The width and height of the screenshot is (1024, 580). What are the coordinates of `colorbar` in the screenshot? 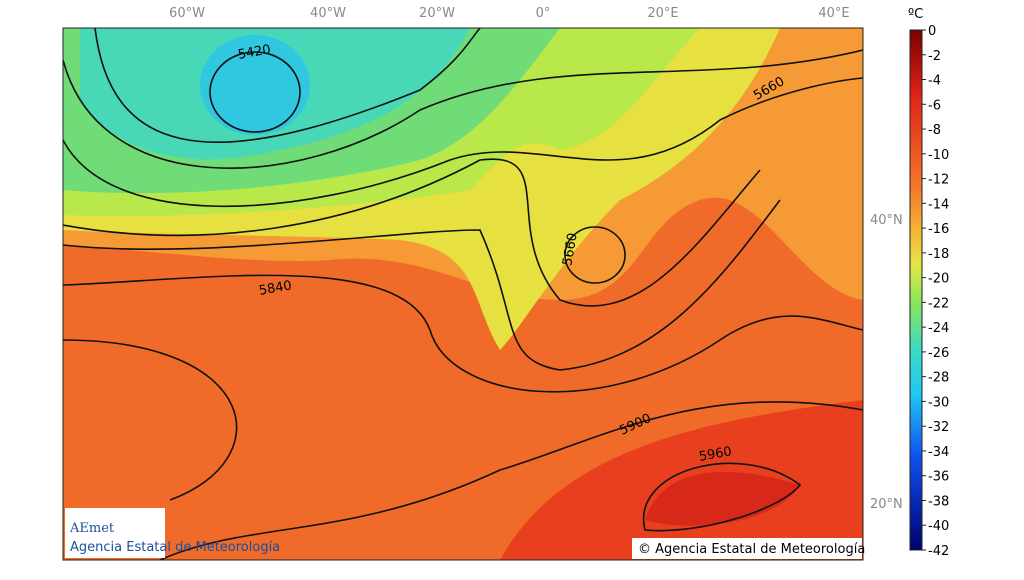 It's located at (916, 290).